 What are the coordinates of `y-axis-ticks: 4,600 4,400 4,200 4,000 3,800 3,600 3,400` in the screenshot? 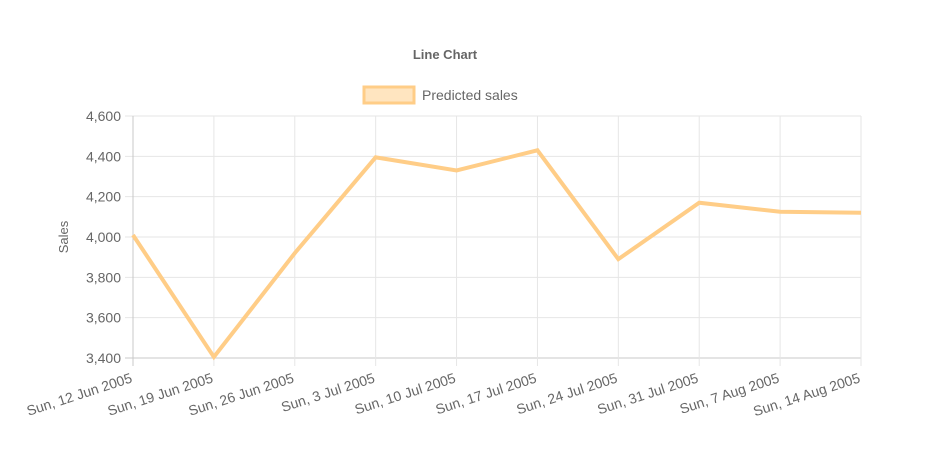 It's located at (103, 237).